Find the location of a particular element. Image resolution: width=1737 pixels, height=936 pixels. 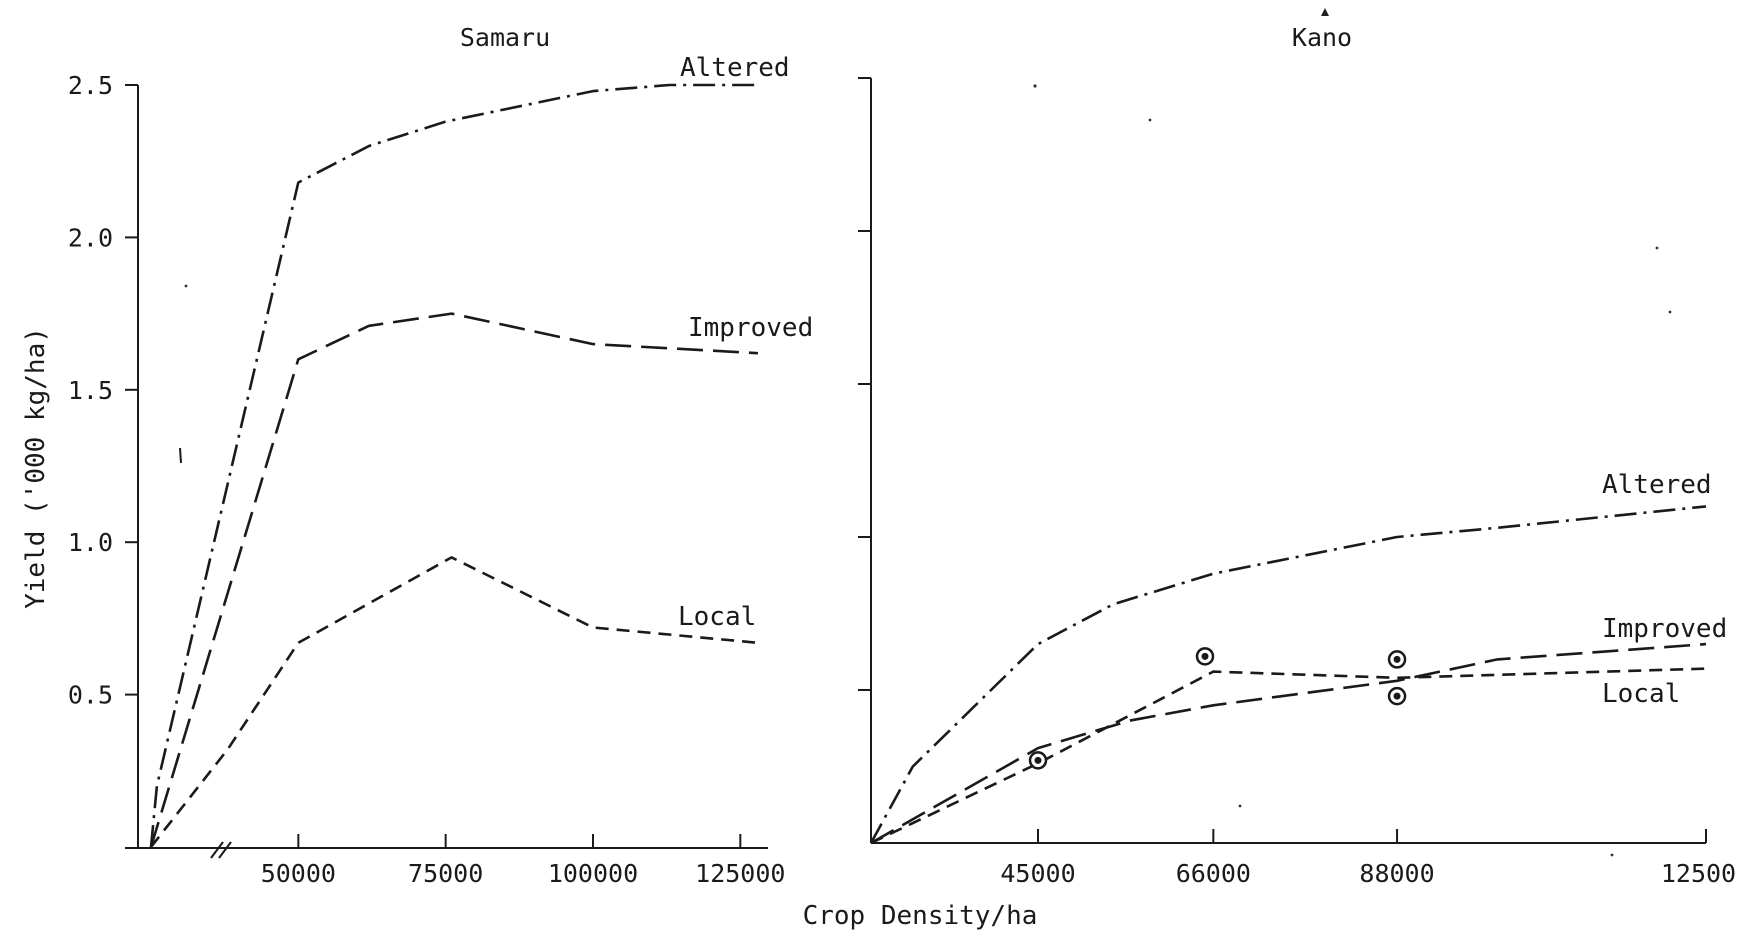

samaru-y-tick-label: 2.5 is located at coordinates (90, 85).